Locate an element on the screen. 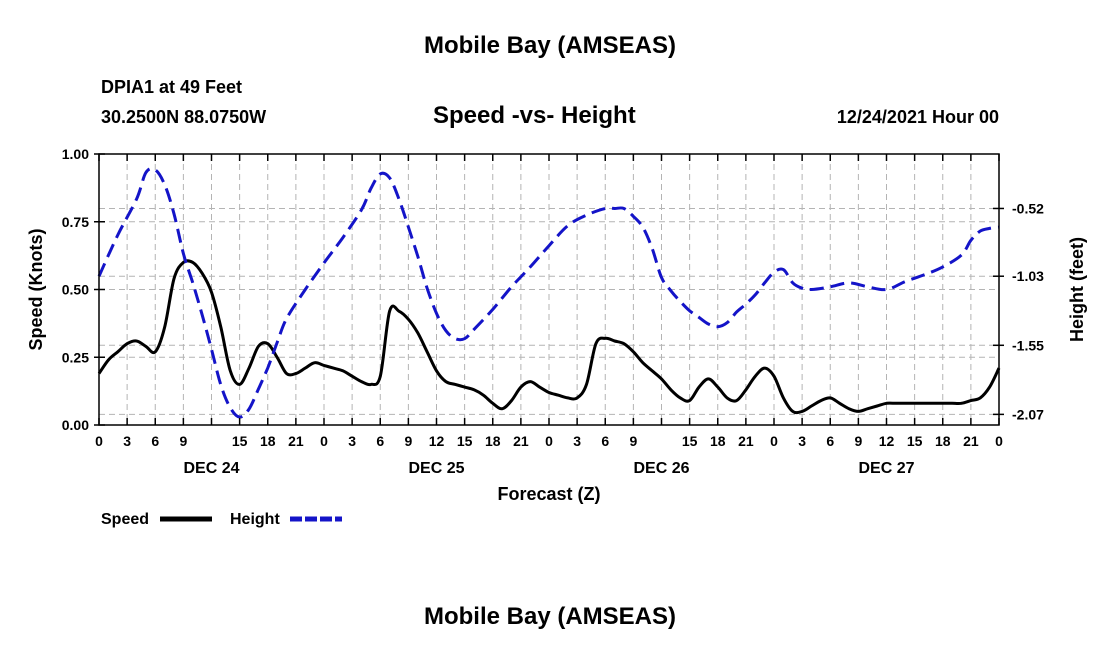  y-tick-label: 1.00 is located at coordinates (75, 154).